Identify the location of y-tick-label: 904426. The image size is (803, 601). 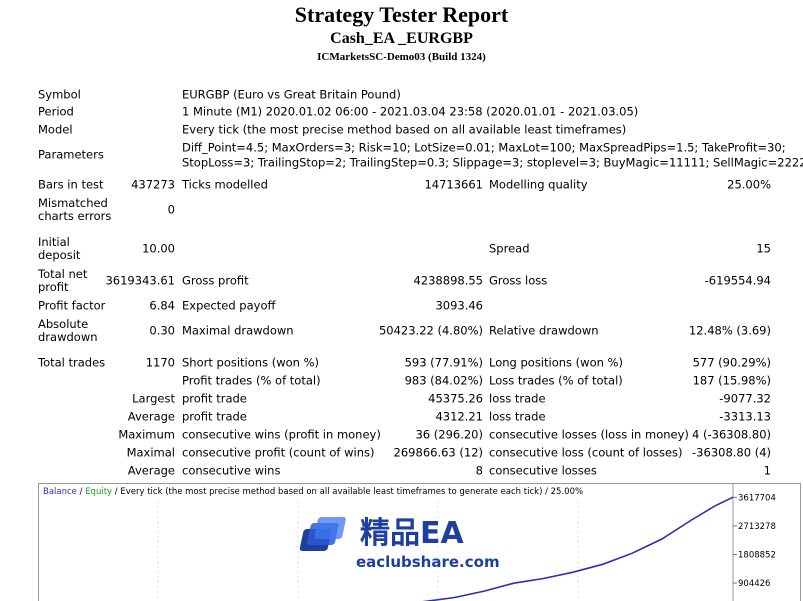
(754, 584).